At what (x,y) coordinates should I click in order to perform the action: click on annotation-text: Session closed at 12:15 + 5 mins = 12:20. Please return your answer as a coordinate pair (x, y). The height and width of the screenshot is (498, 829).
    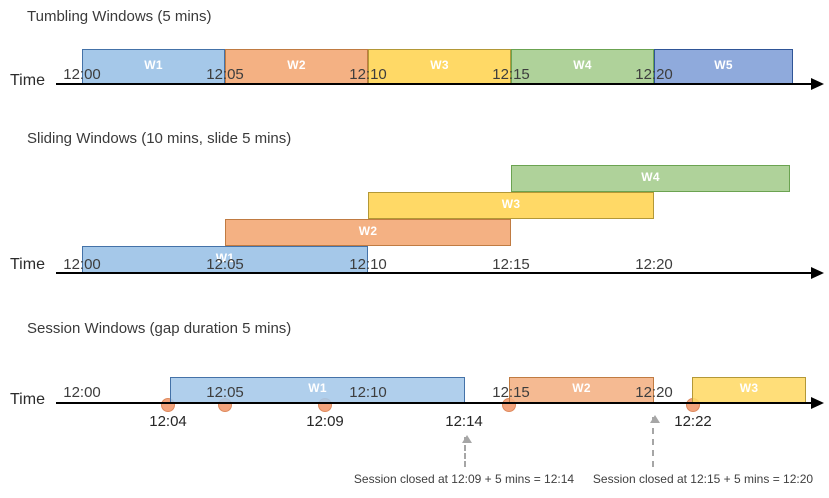
    Looking at the image, I should click on (703, 479).